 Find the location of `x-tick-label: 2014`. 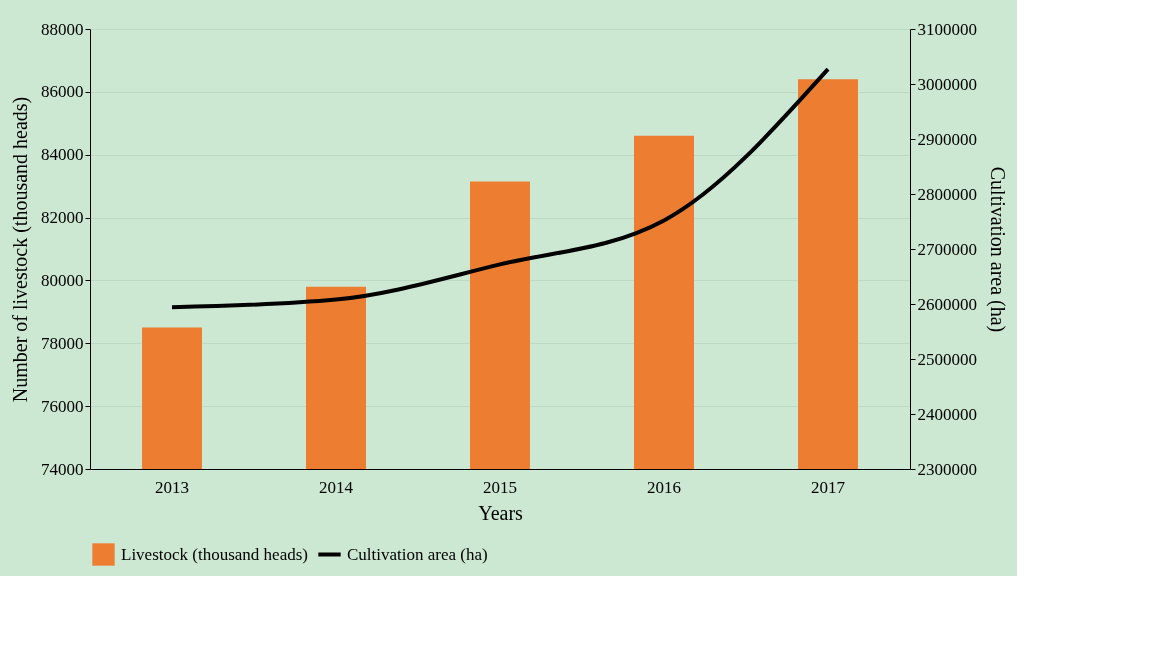

x-tick-label: 2014 is located at coordinates (336, 487).